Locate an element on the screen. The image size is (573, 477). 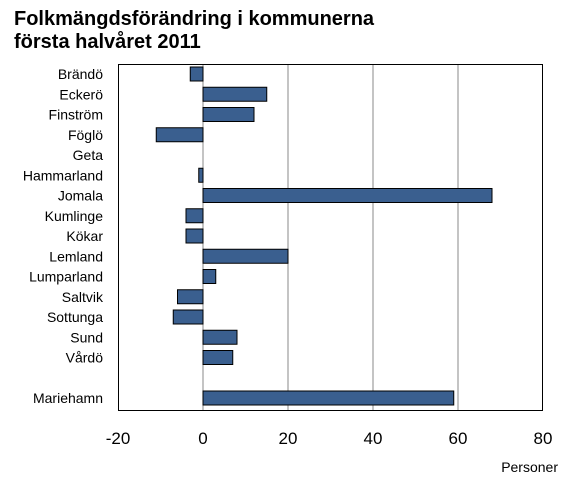
bar-Finström is located at coordinates (228, 114).